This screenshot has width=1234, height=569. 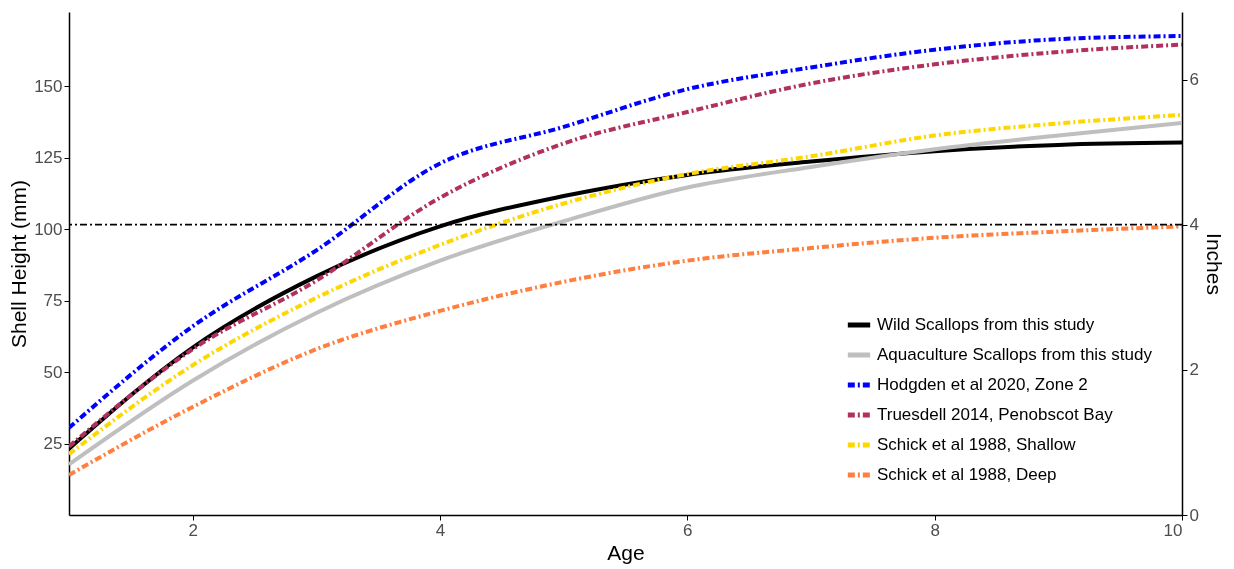 What do you see at coordinates (53, 372) in the screenshot?
I see `y-tick-label: 50` at bounding box center [53, 372].